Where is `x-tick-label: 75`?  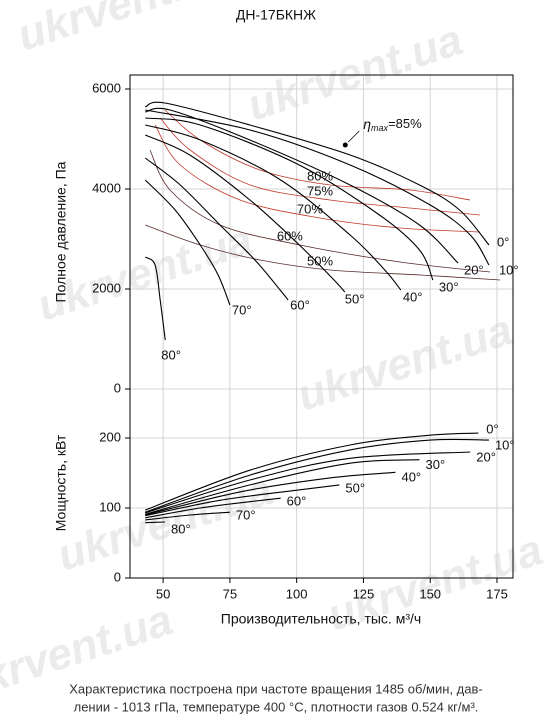
x-tick-label: 75 is located at coordinates (230, 593).